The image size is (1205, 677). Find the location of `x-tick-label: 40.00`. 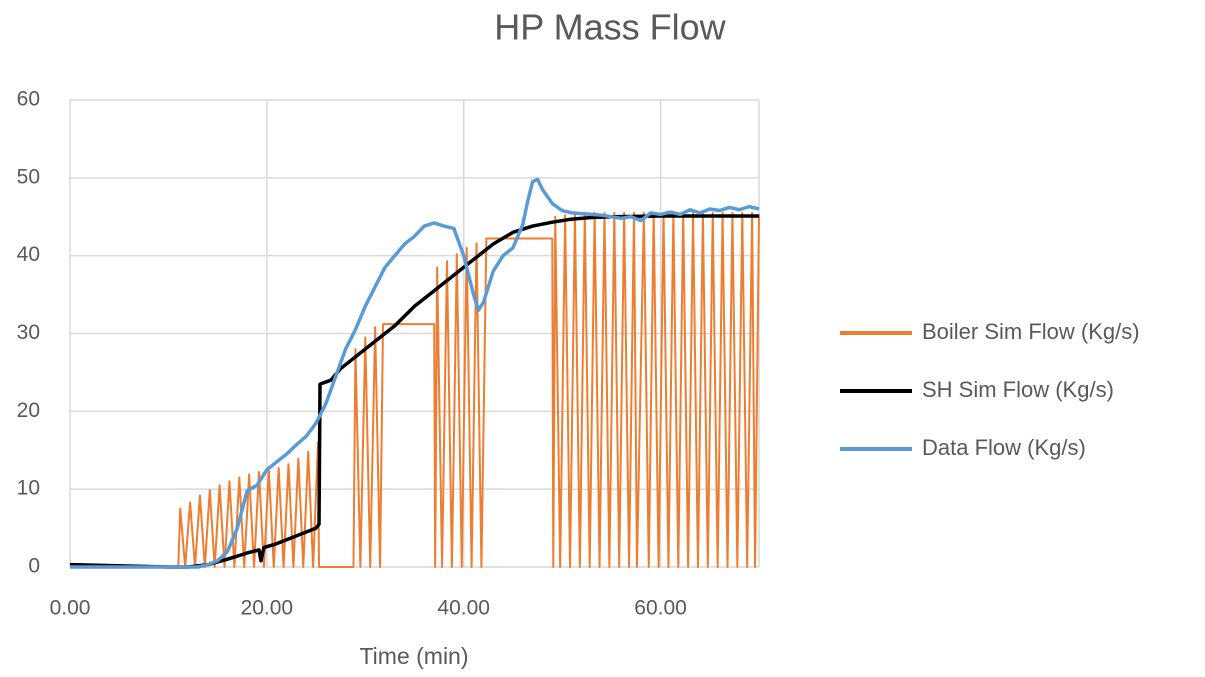

x-tick-label: 40.00 is located at coordinates (463, 608).